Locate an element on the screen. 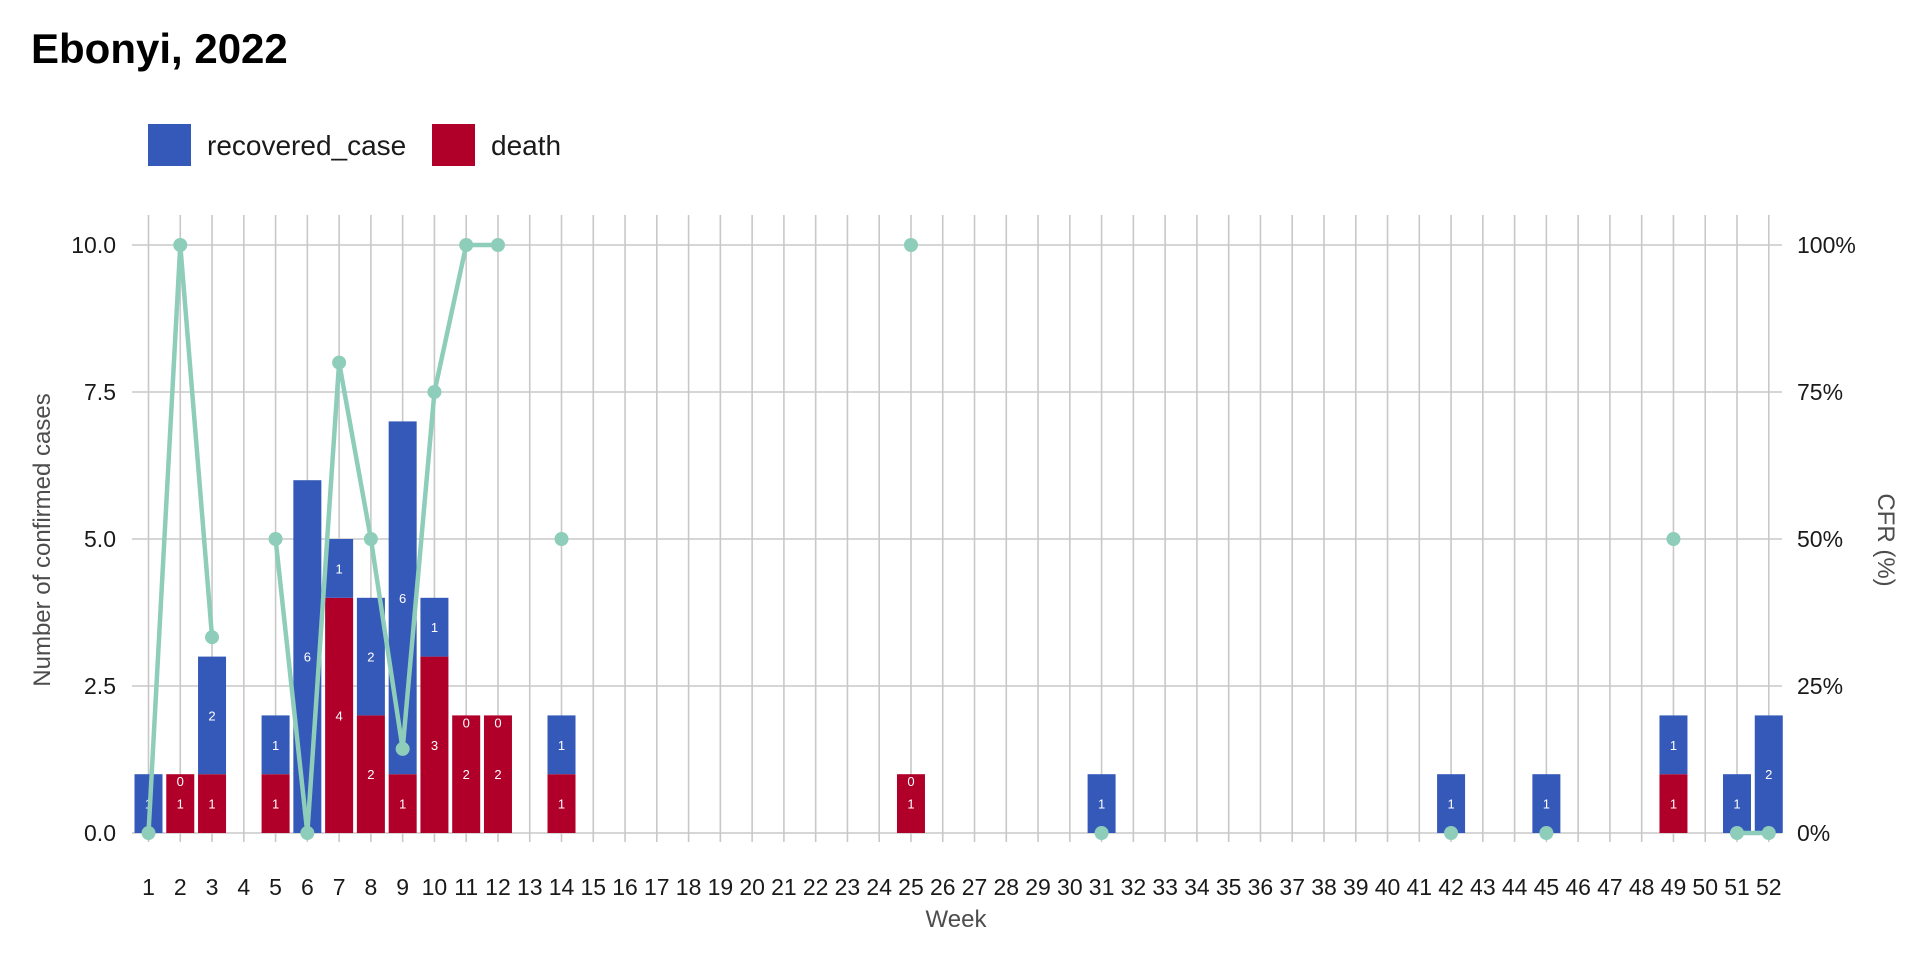 This screenshot has width=1920, height=960. x-tick-label: 37 is located at coordinates (1292, 887).